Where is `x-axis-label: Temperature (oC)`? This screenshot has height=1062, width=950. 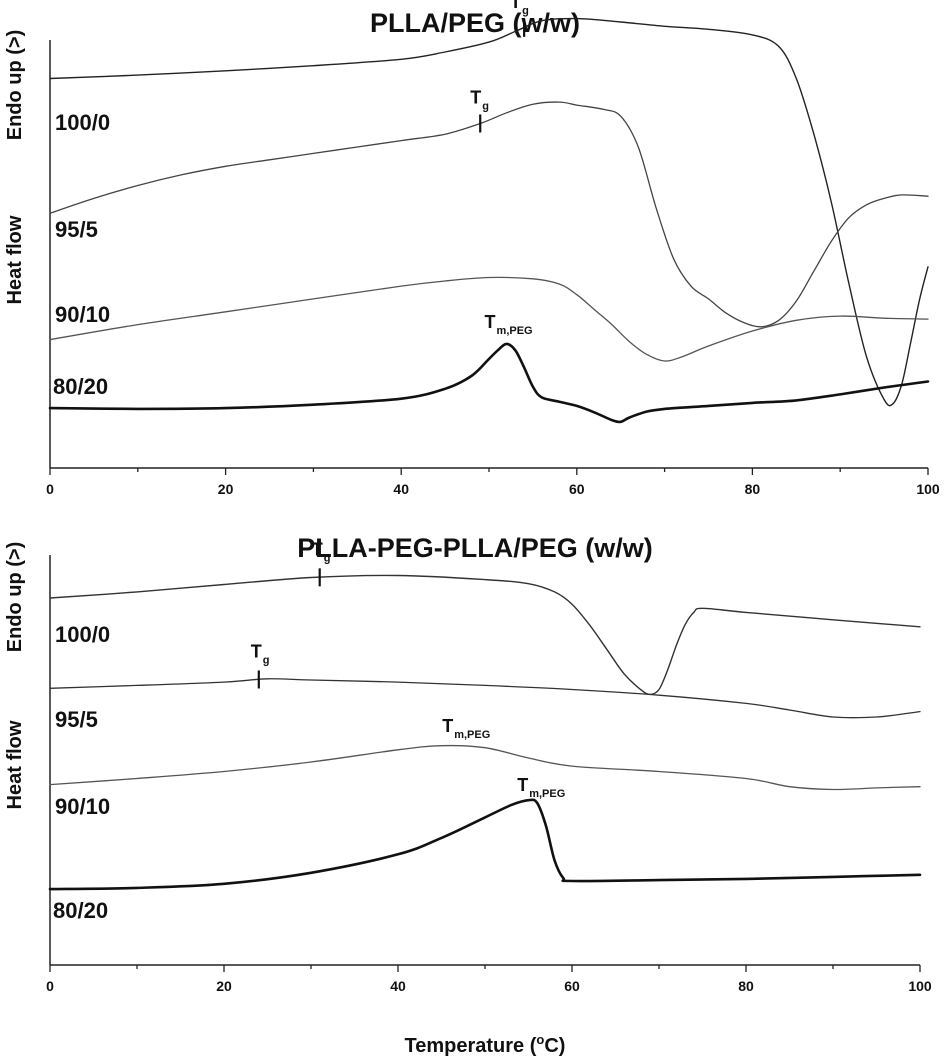 x-axis-label: Temperature (oC) is located at coordinates (485, 1044).